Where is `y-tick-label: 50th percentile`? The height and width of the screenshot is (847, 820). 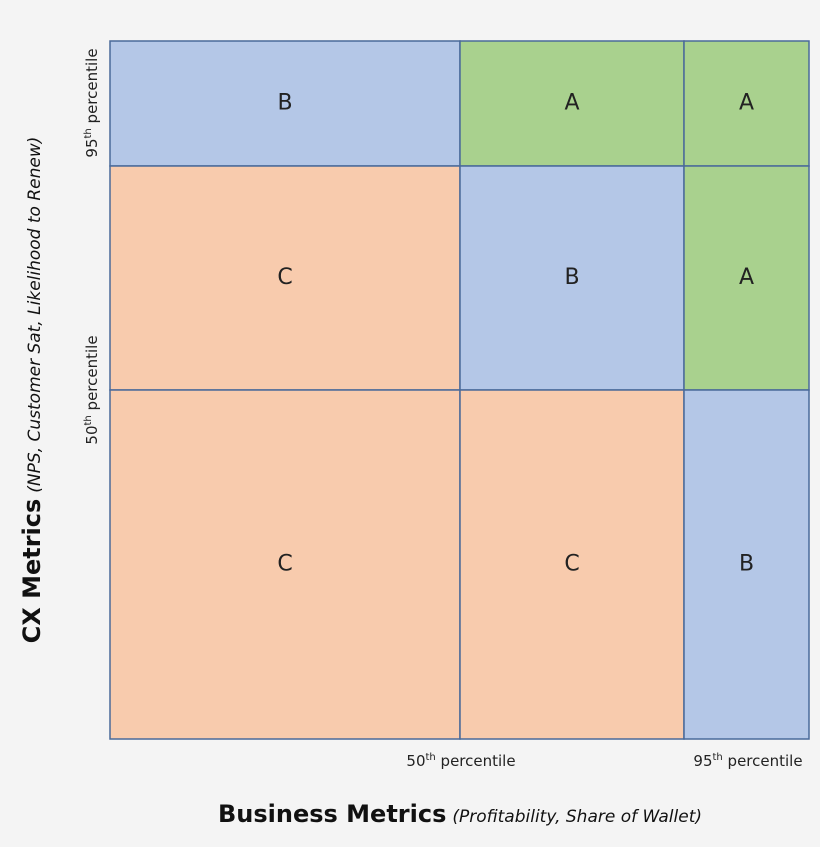 y-tick-label: 50th percentile is located at coordinates (92, 389).